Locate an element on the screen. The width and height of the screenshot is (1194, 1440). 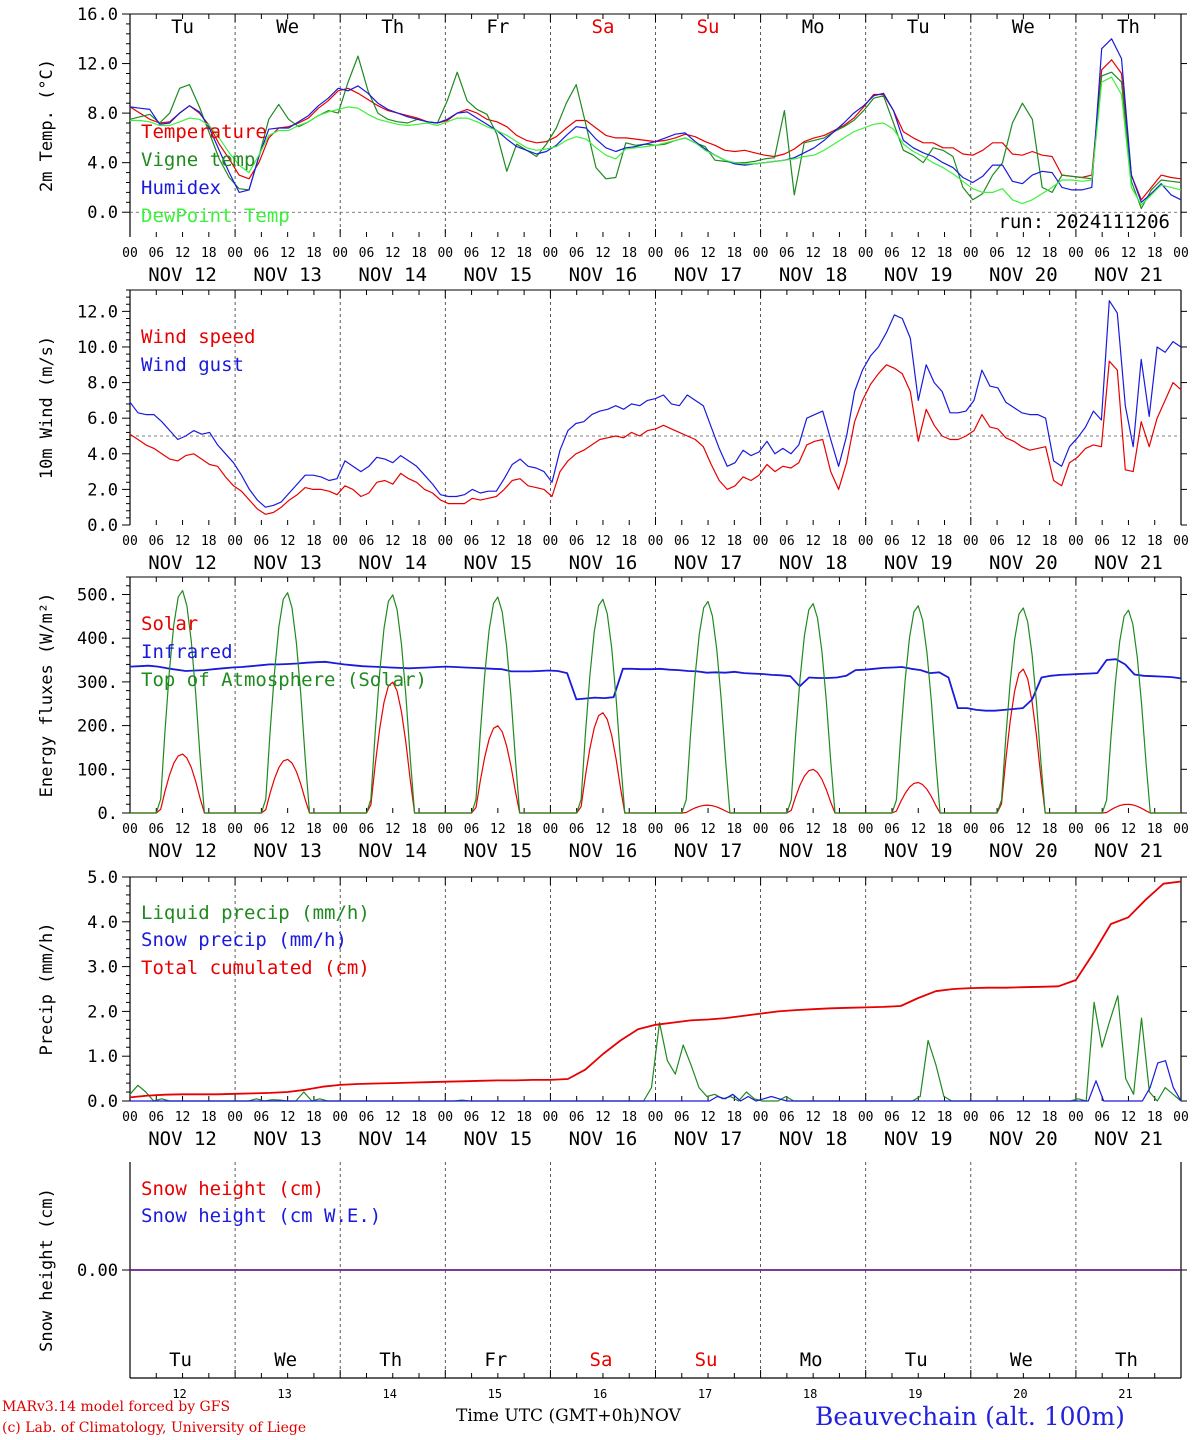
weekday-label-bottom: Tu is located at coordinates (180, 1360).